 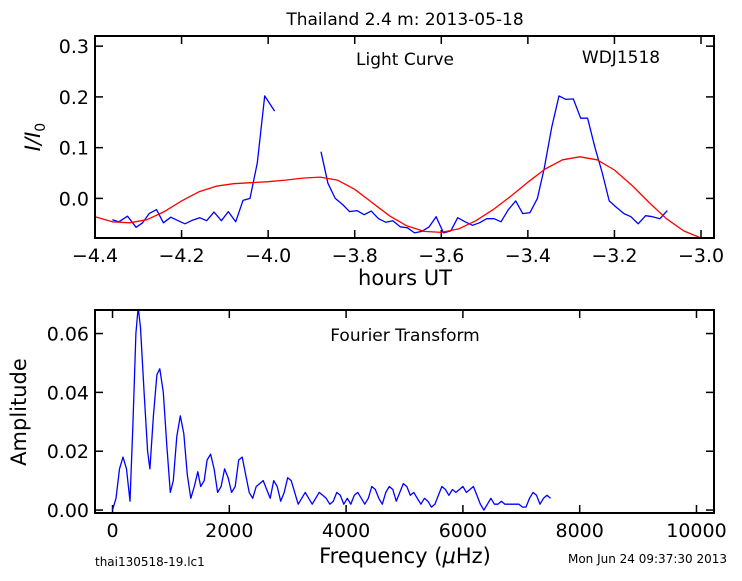 What do you see at coordinates (74, 47) in the screenshot?
I see `lc-ytick-label-3: 0.3` at bounding box center [74, 47].